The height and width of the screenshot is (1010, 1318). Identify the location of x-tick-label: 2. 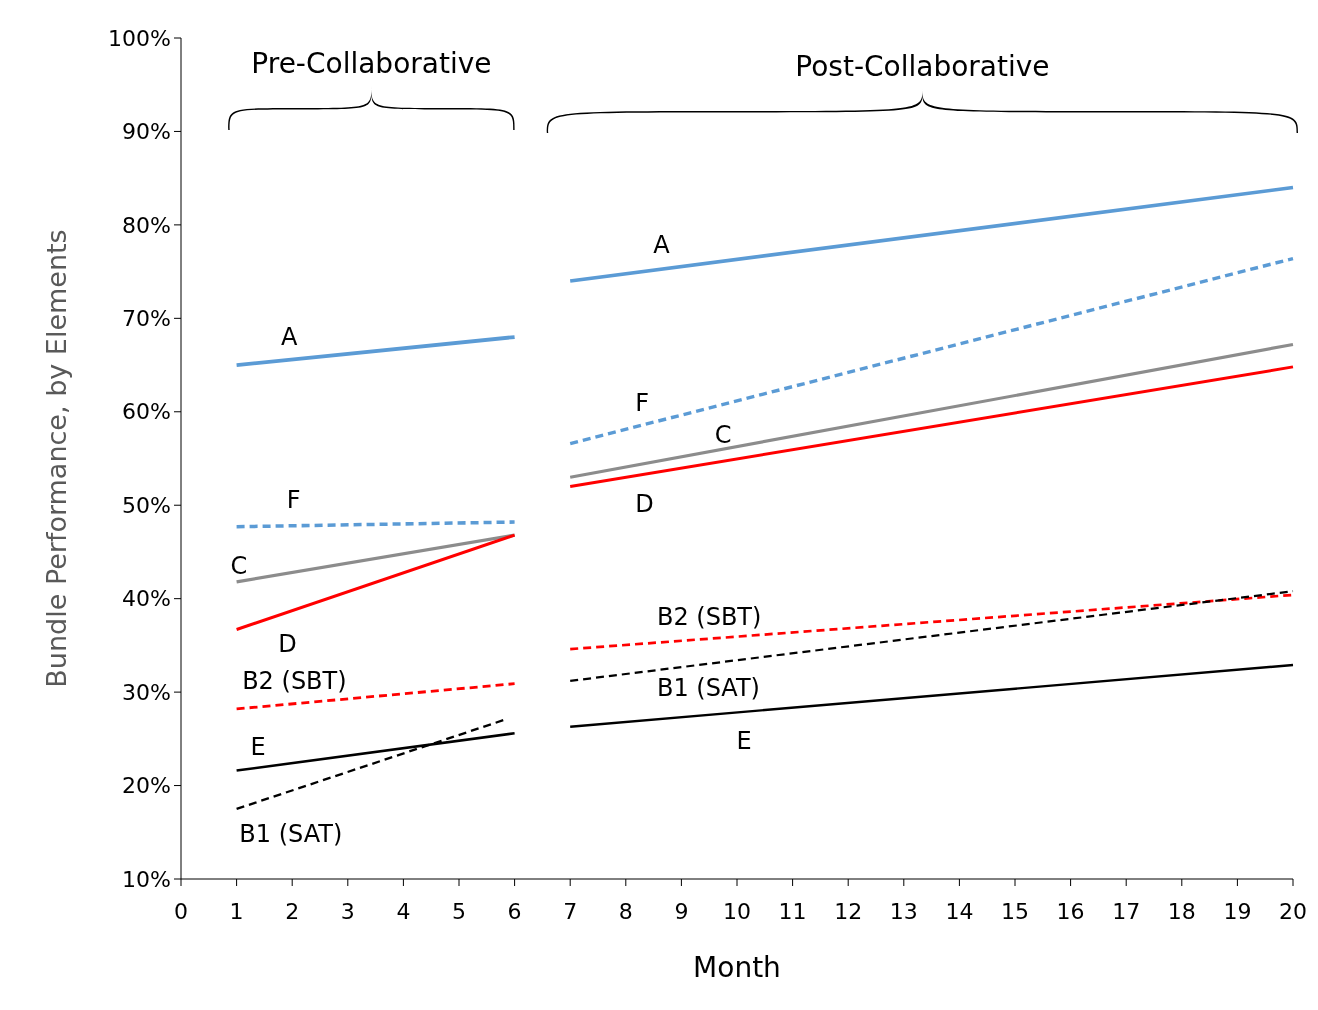
(292, 911).